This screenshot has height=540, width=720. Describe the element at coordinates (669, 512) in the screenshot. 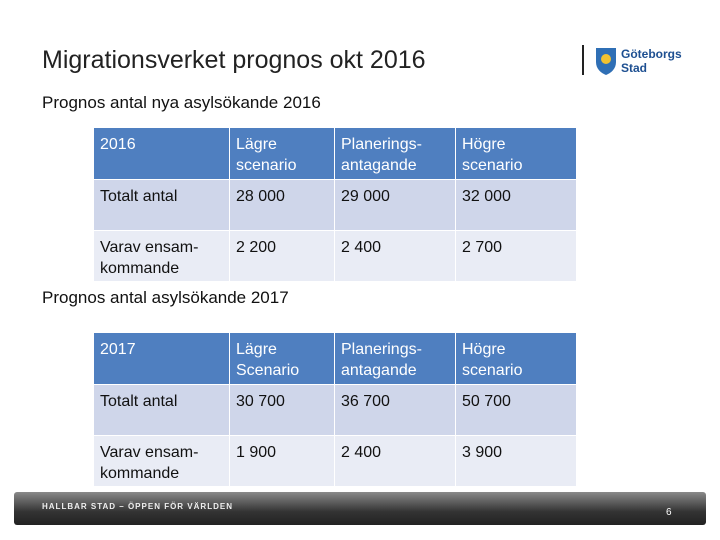

I see `page-number: 6` at that location.